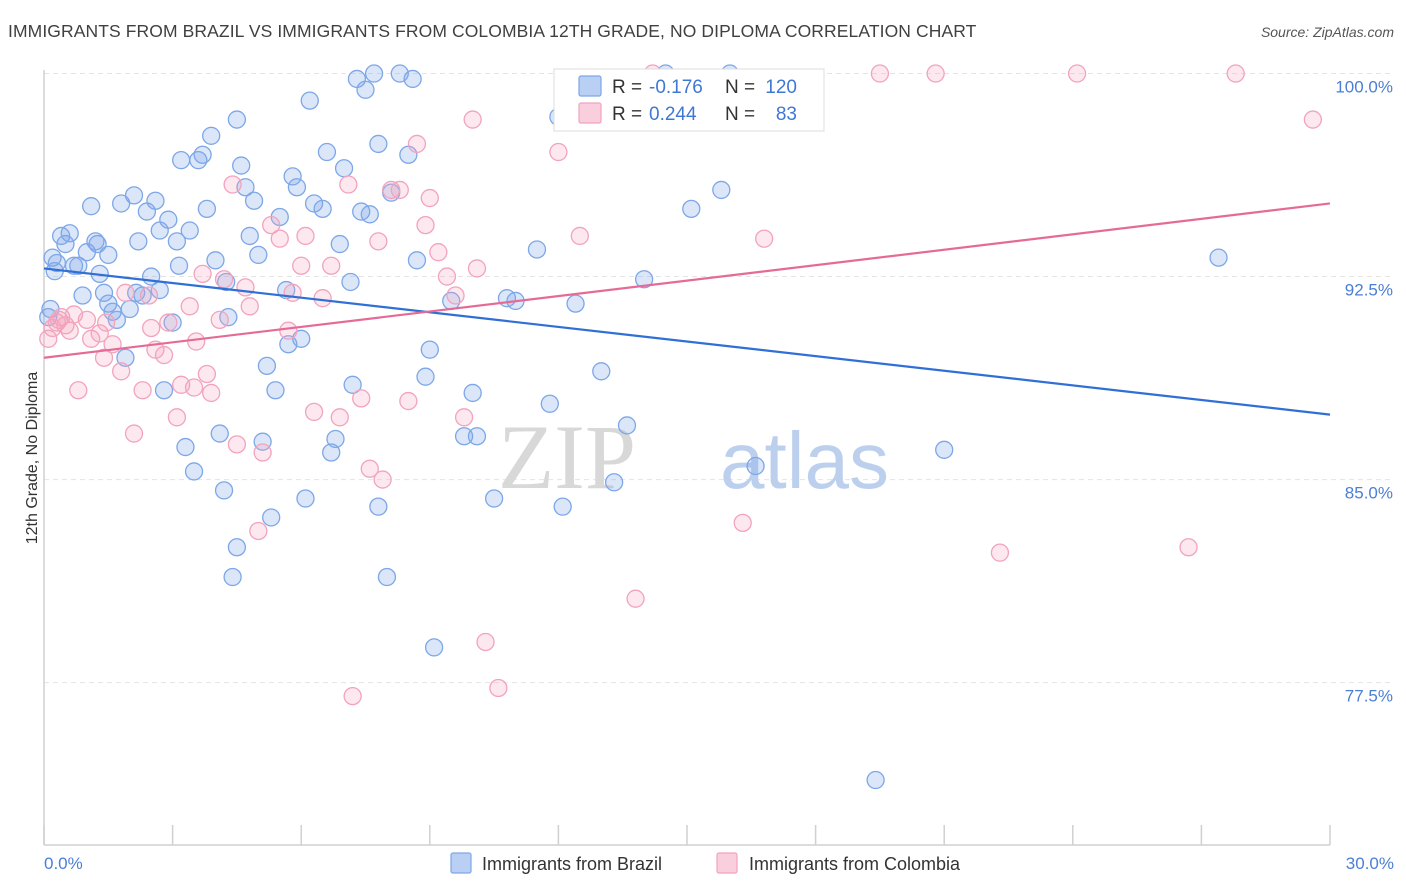  Describe the element at coordinates (590, 86) in the screenshot. I see `legend-swatch-brazil` at that location.